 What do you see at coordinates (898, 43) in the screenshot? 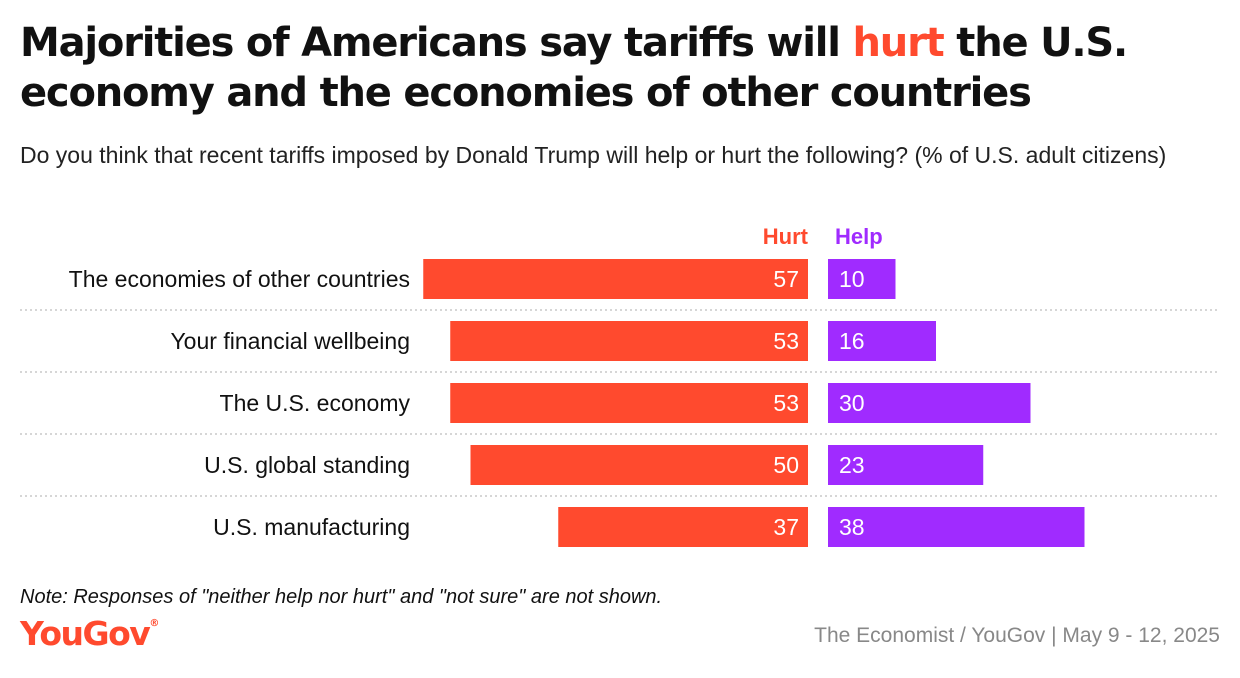
I see `title-highlight: hurt` at bounding box center [898, 43].